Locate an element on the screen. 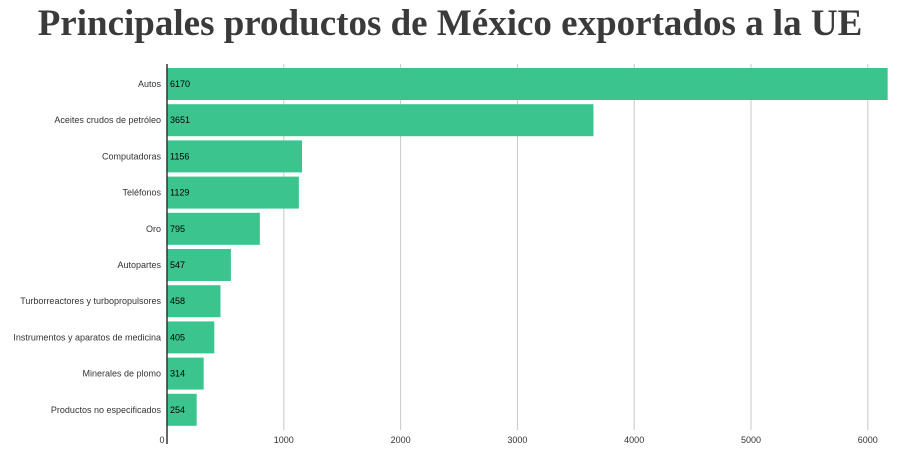 The width and height of the screenshot is (924, 451). category-label-8: Instrumentos y aparatos de medicina is located at coordinates (87, 337).